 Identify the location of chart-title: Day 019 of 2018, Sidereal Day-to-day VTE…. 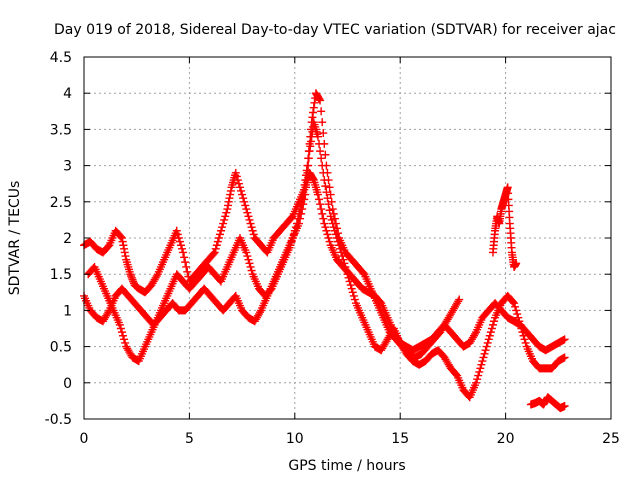
(335, 30).